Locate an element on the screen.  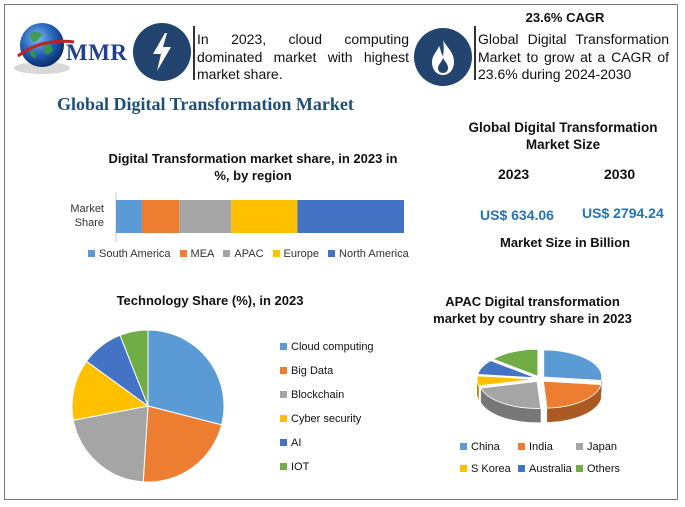
legend-label: AI is located at coordinates (296, 443).